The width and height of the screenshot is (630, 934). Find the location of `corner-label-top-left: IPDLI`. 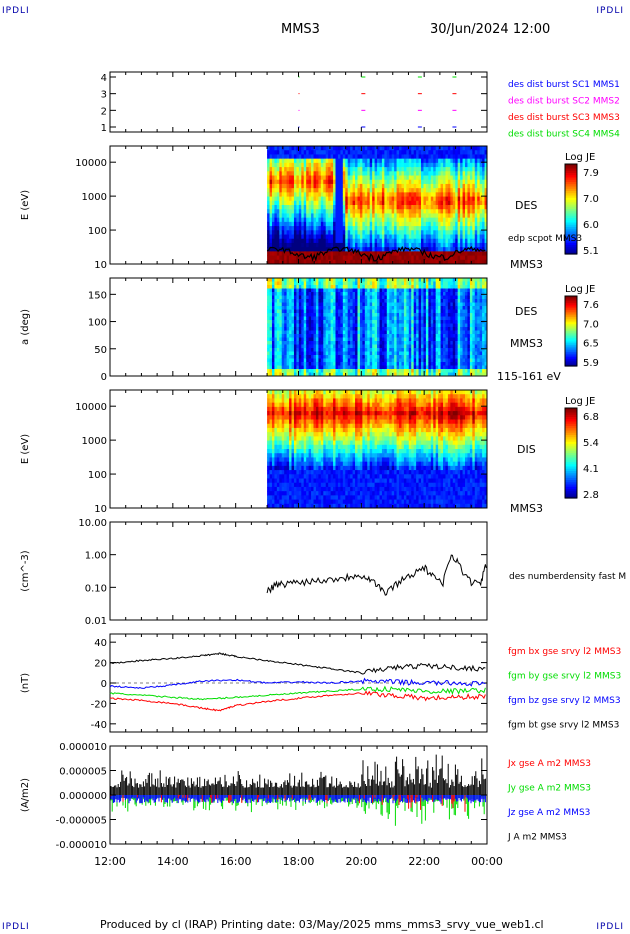

corner-label-top-left: IPDLI is located at coordinates (16, 11).